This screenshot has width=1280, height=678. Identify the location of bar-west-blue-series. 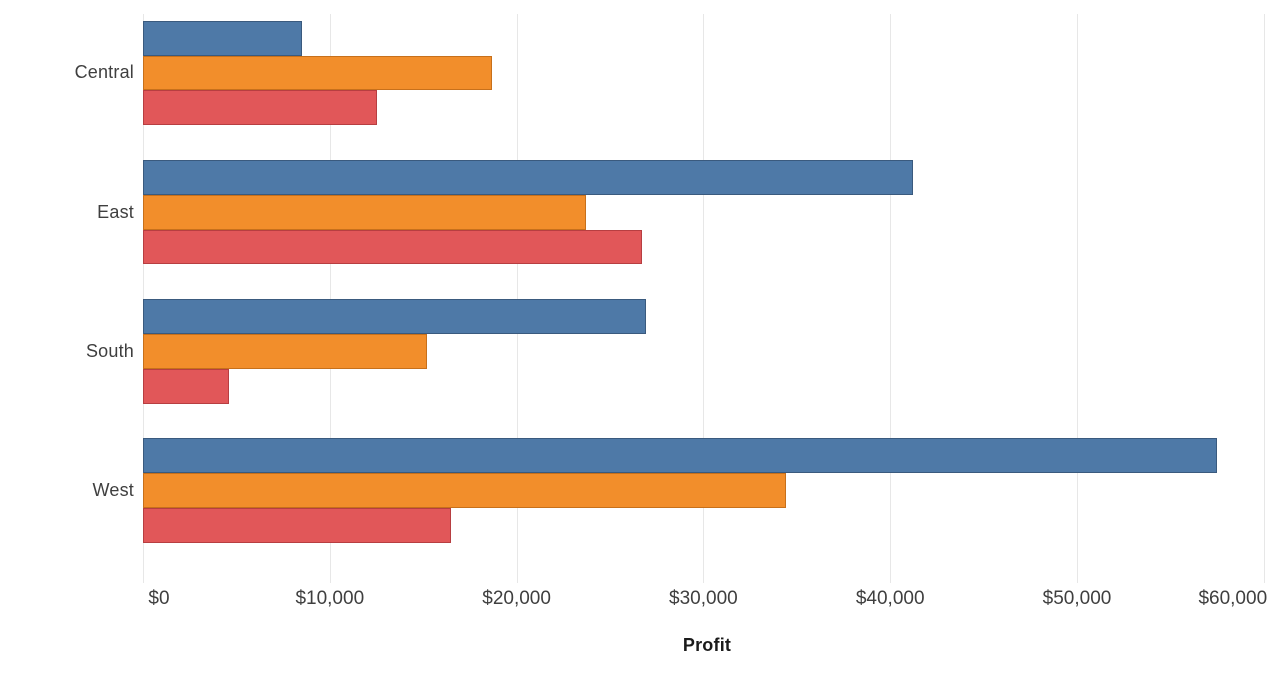
(680, 456).